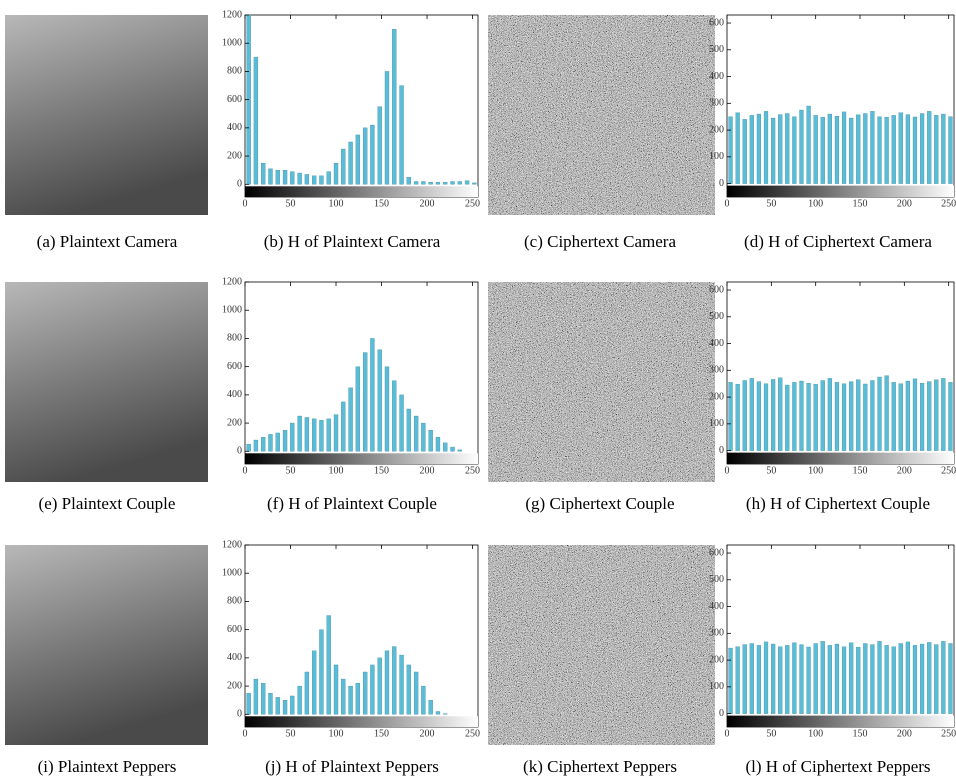 The width and height of the screenshot is (956, 782). I want to click on x-tick-label: 100, so click(336, 203).